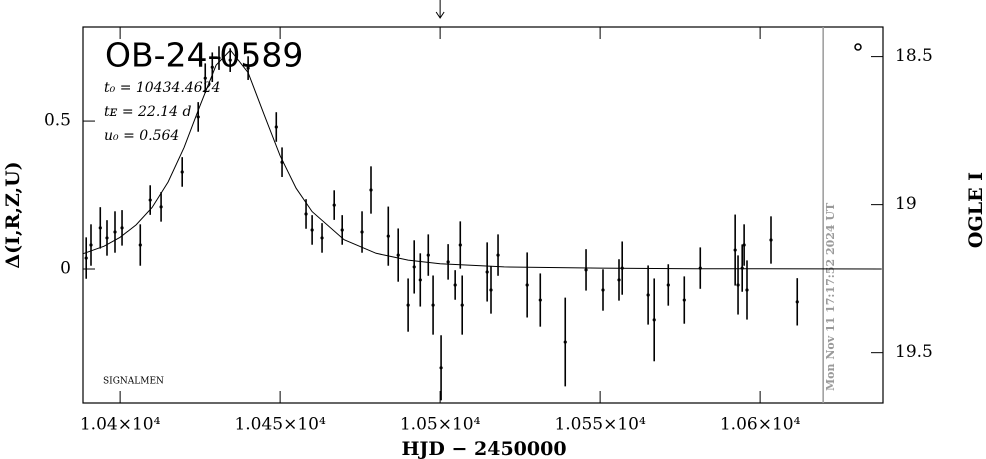 The width and height of the screenshot is (986, 459). I want to click on x-axis-label: HJD − 2450000, so click(483, 448).